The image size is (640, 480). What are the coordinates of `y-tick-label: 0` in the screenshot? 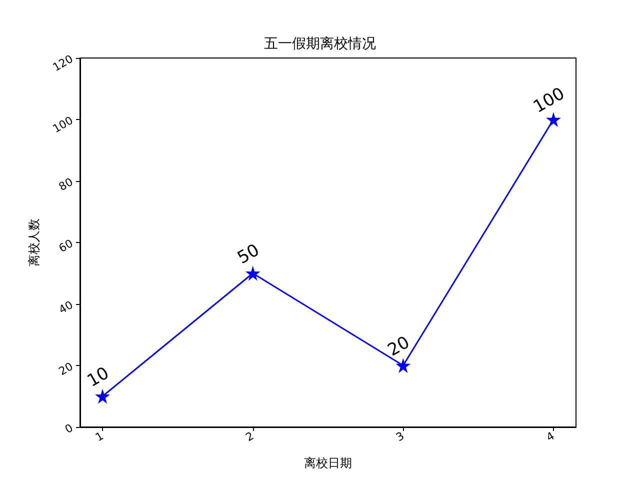 It's located at (69, 428).